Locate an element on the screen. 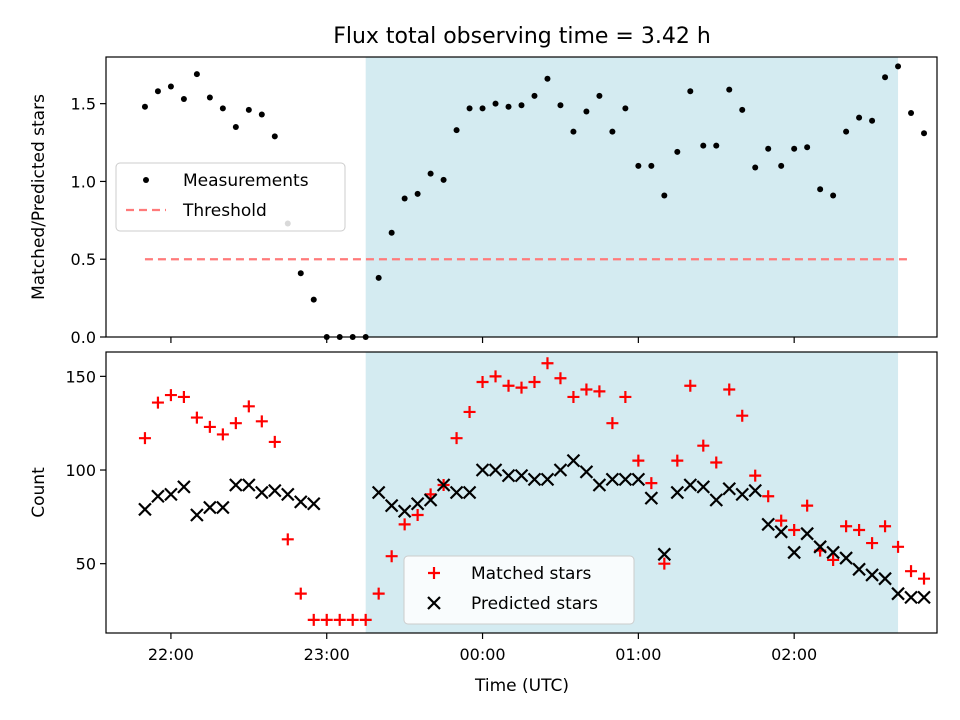 This screenshot has height=720, width=960. chart-title: Flux total observing time = 3.42 h is located at coordinates (522, 36).